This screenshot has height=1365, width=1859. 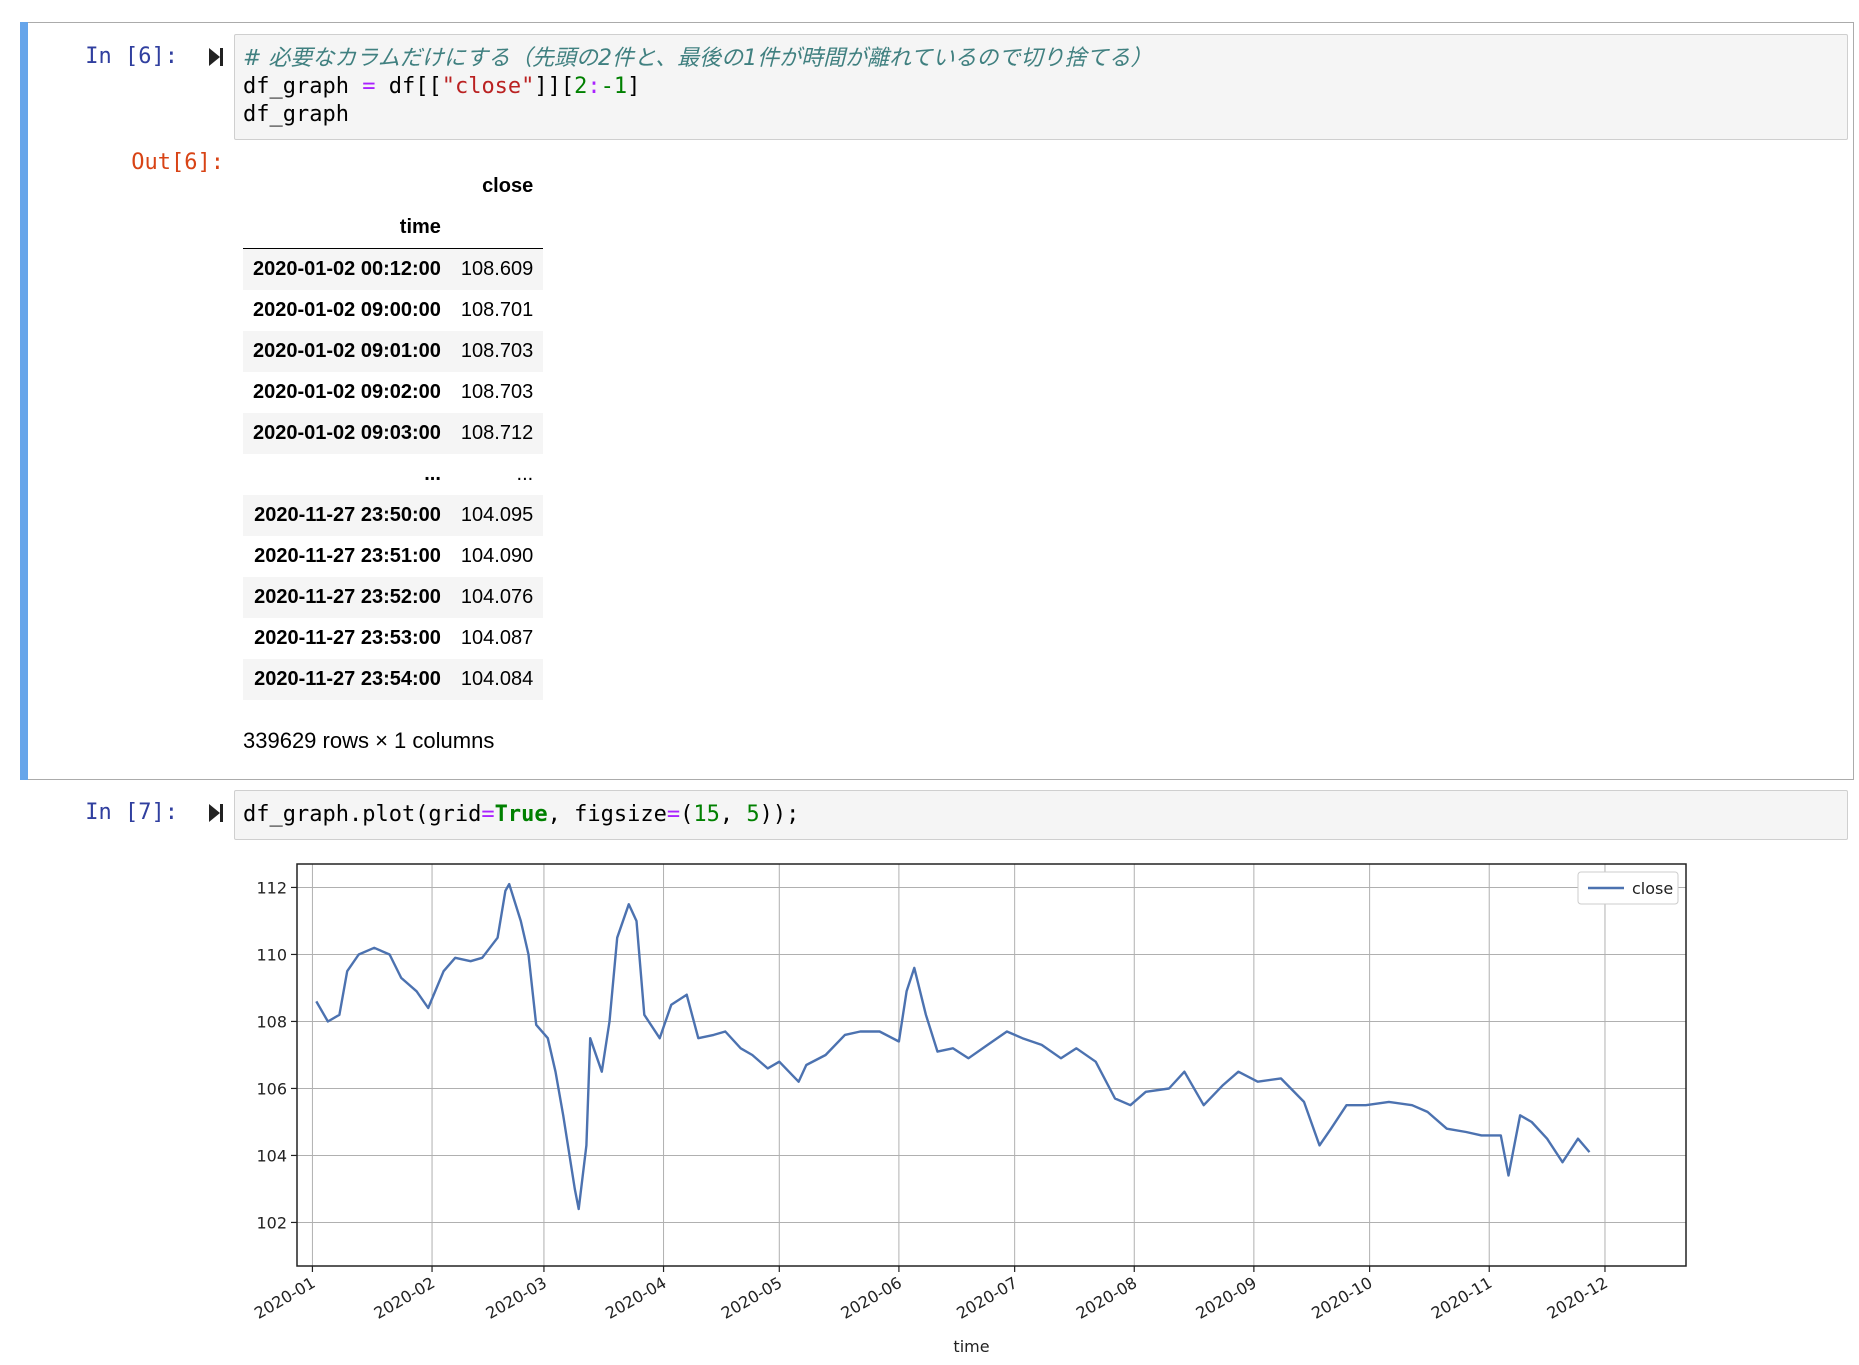 I want to click on table-row: 2020-01-02 09:00:00 108.701, so click(x=393, y=310).